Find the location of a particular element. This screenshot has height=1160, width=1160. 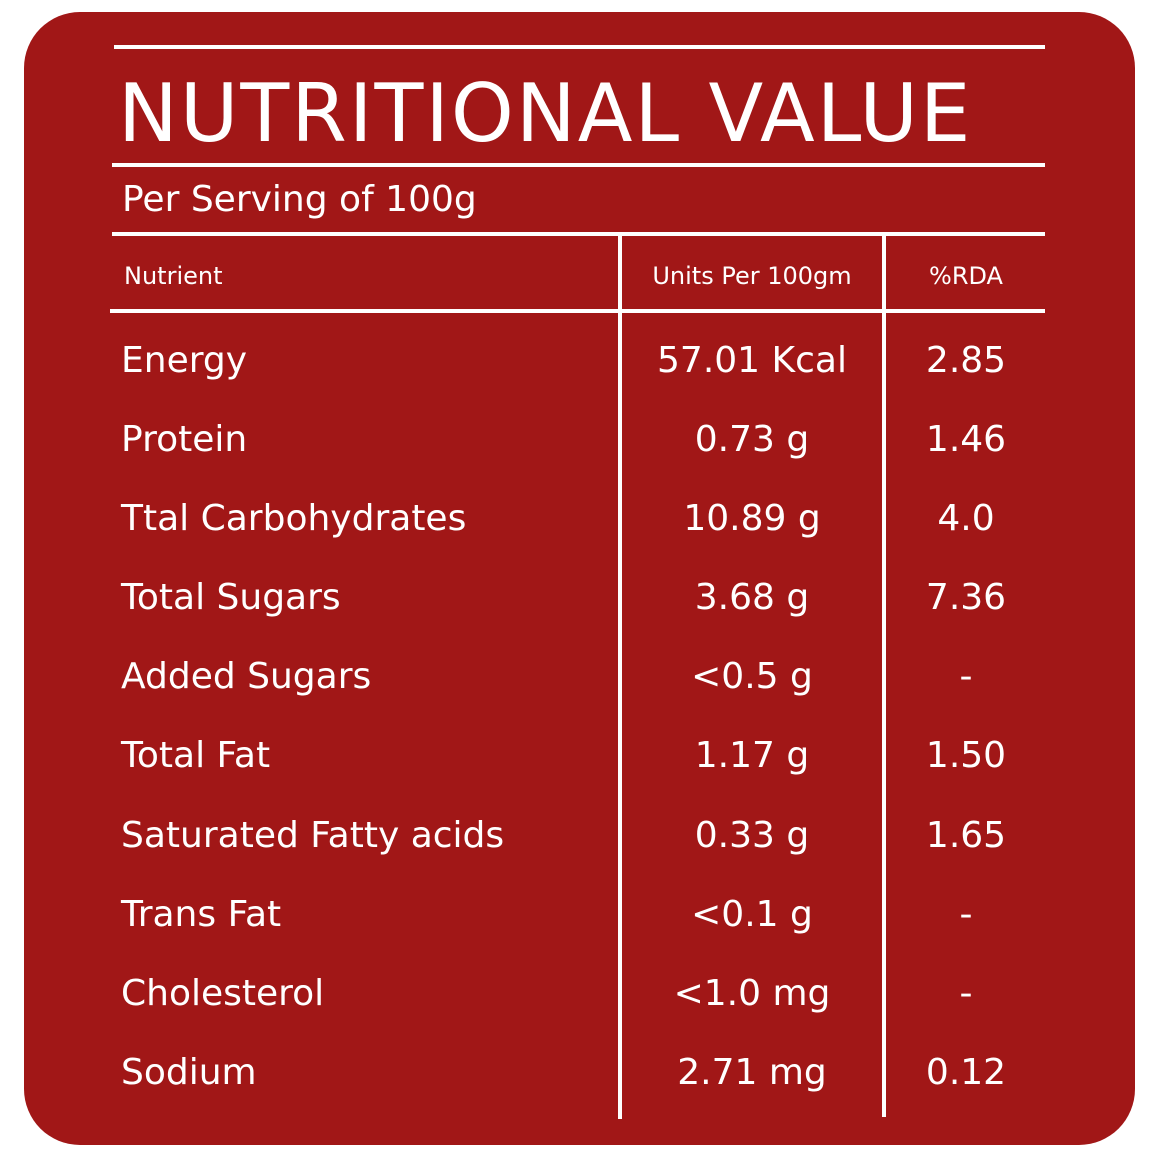

nutrient-rda: 2.85 is located at coordinates (966, 360).